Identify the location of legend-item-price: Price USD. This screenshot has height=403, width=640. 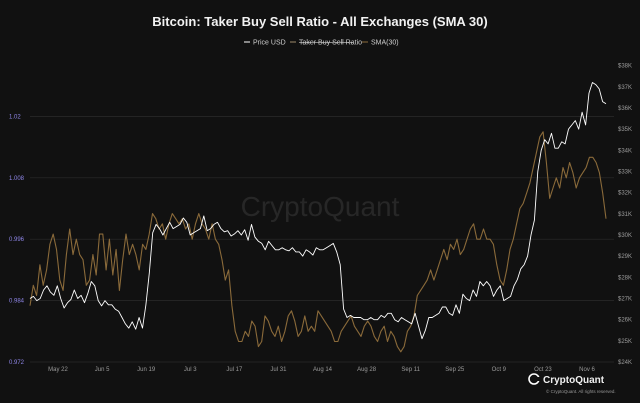
(265, 43).